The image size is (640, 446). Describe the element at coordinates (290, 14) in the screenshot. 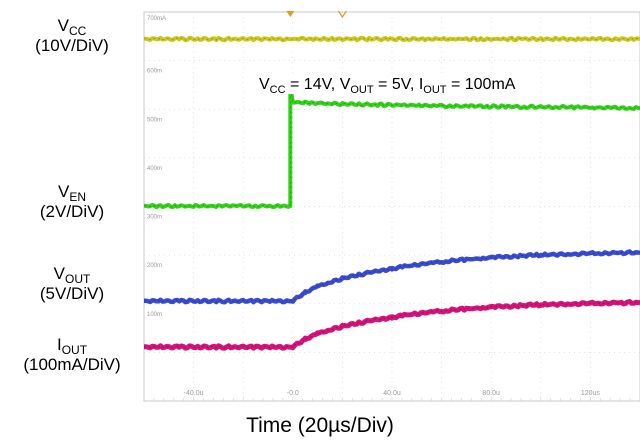

I see `trigger-marker-icon` at that location.